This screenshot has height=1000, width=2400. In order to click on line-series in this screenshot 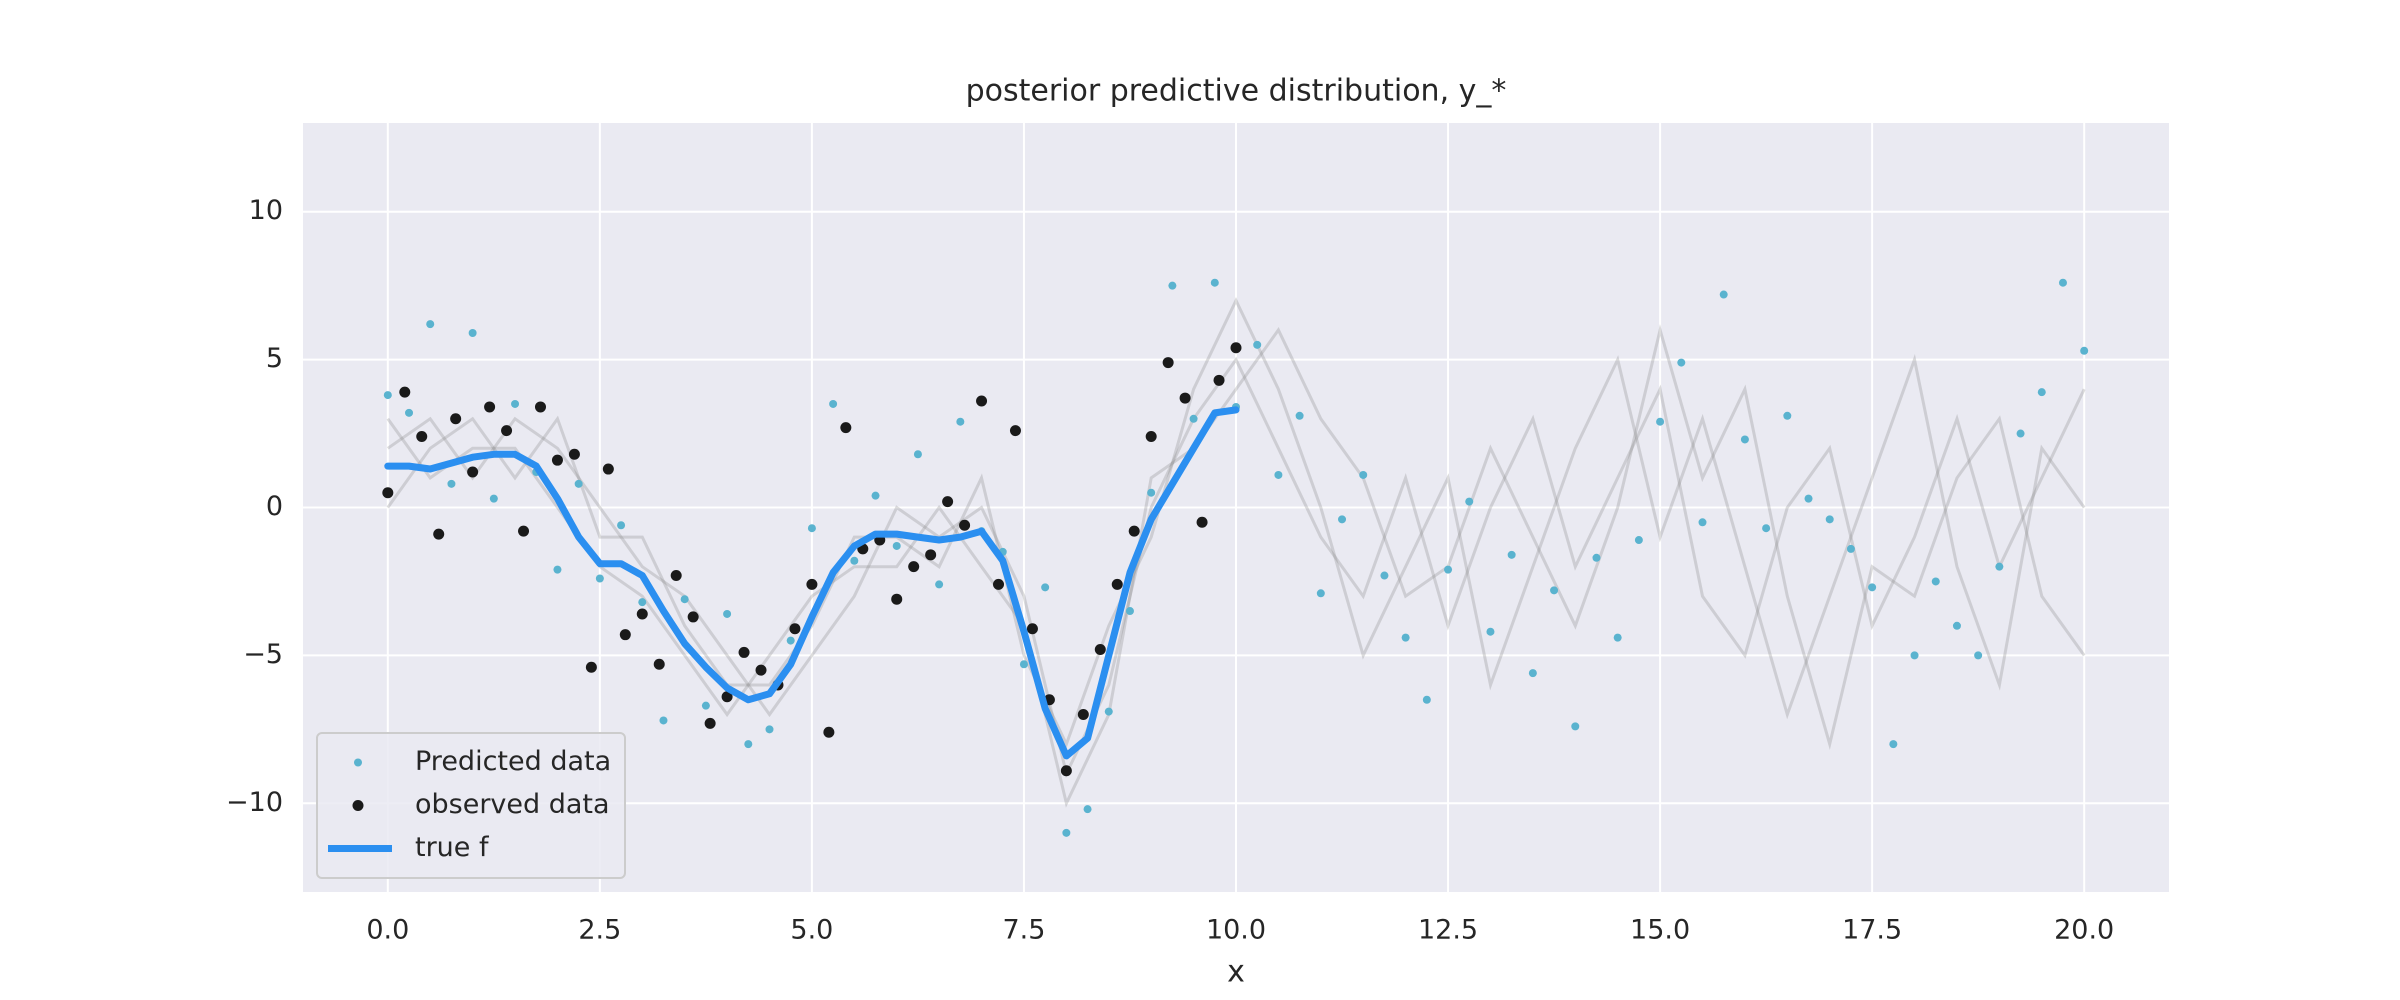, I will do `click(812, 583)`.